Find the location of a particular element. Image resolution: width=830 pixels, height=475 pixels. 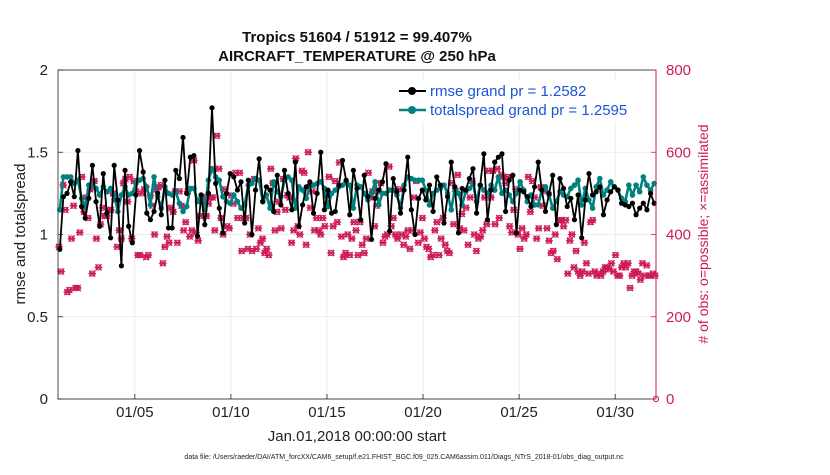

legend-box is located at coordinates (521, 101).